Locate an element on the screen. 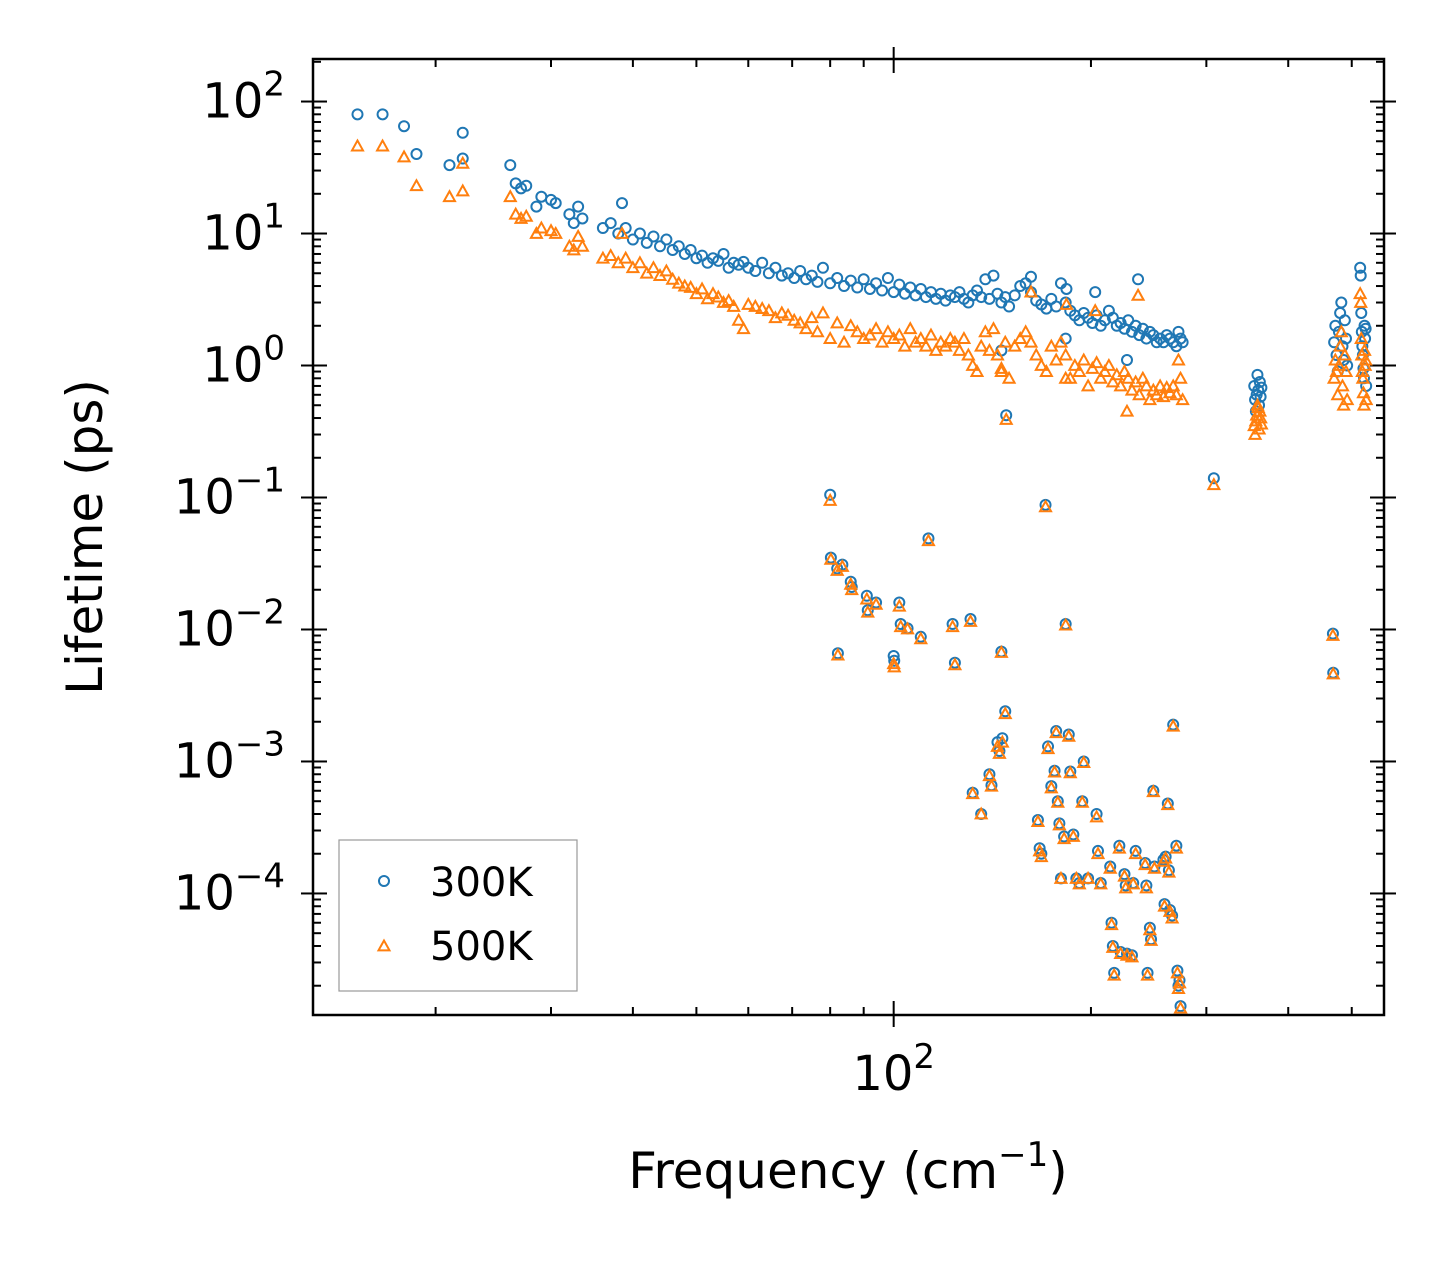  y-tick-label: 10⁰ is located at coordinates (243, 361).